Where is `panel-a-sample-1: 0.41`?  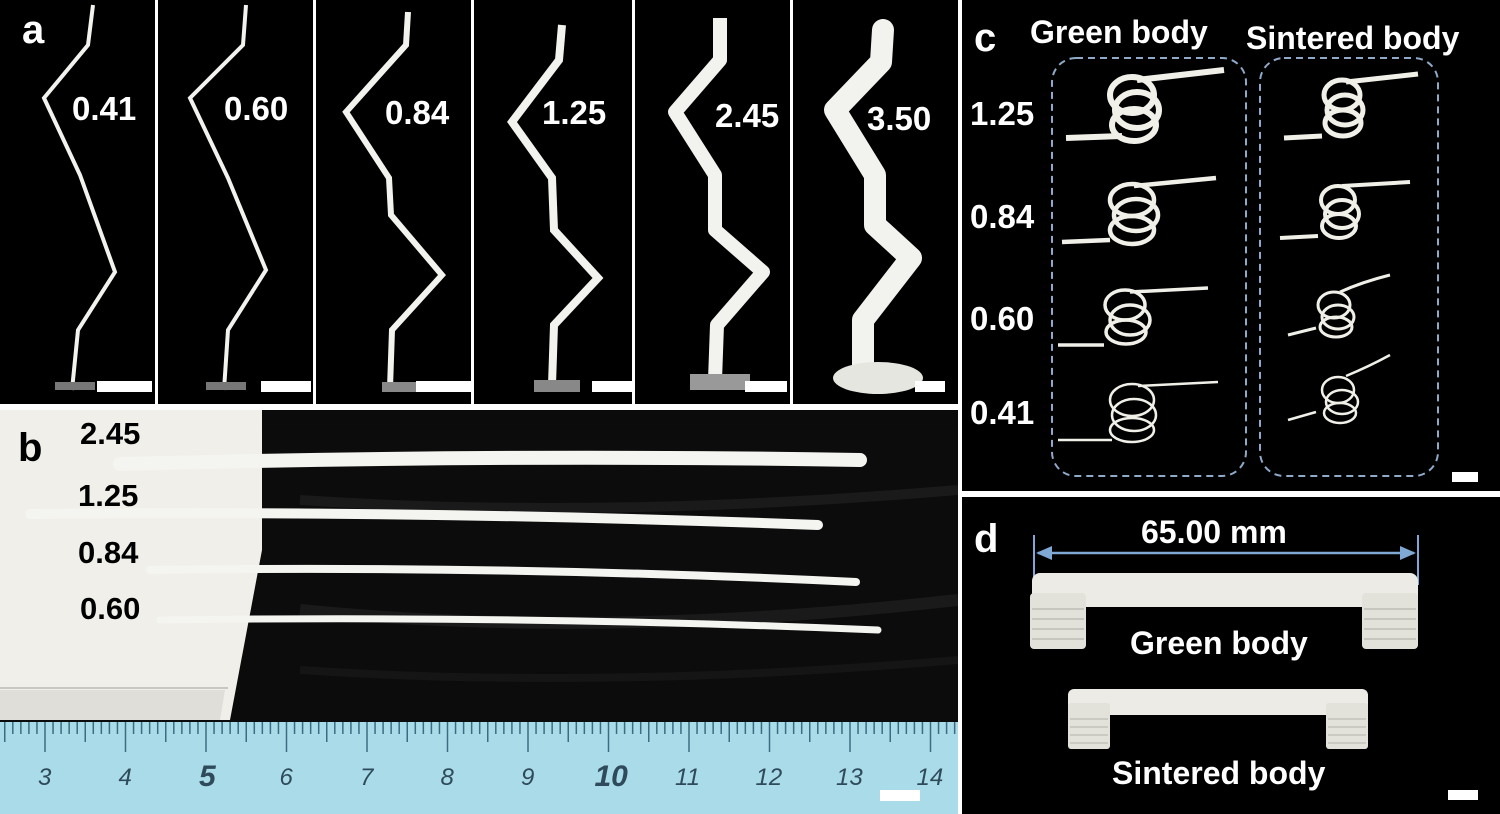
panel-a-sample-1: 0.41 is located at coordinates (77, 202).